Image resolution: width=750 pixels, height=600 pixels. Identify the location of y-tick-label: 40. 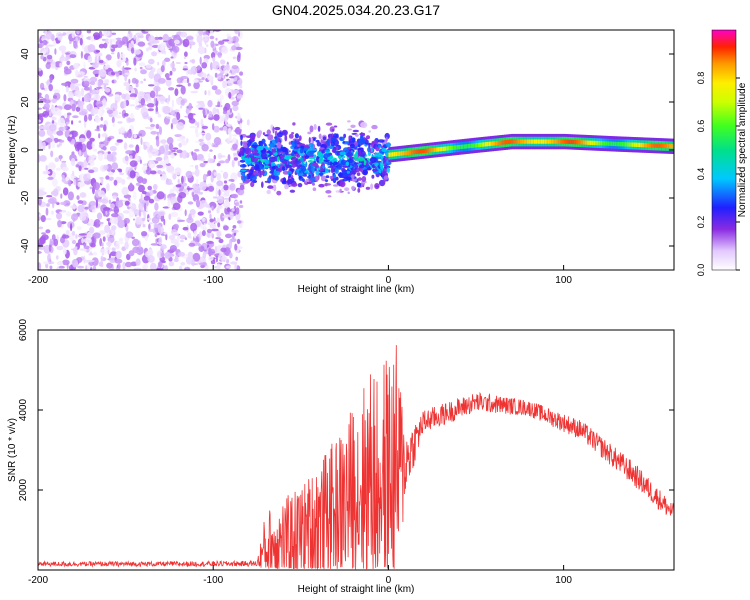
(25, 54).